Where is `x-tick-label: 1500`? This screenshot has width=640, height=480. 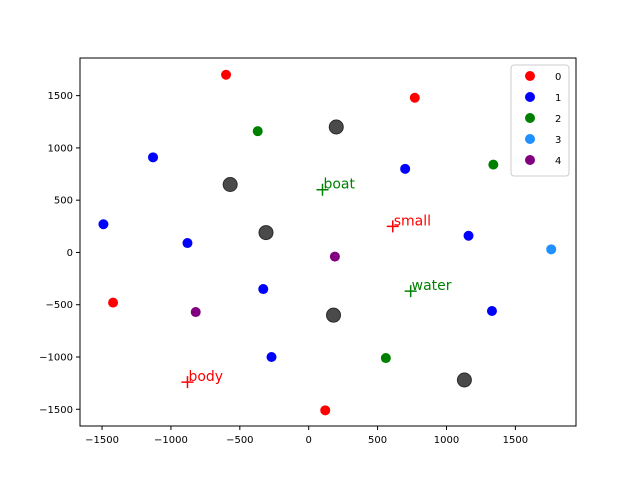
x-tick-label: 1500 is located at coordinates (515, 440).